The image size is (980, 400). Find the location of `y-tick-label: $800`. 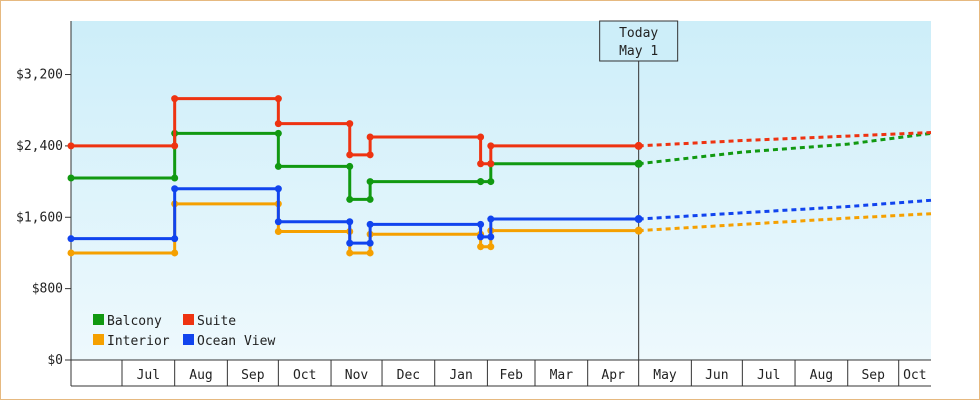

y-tick-label: $800 is located at coordinates (47, 289).